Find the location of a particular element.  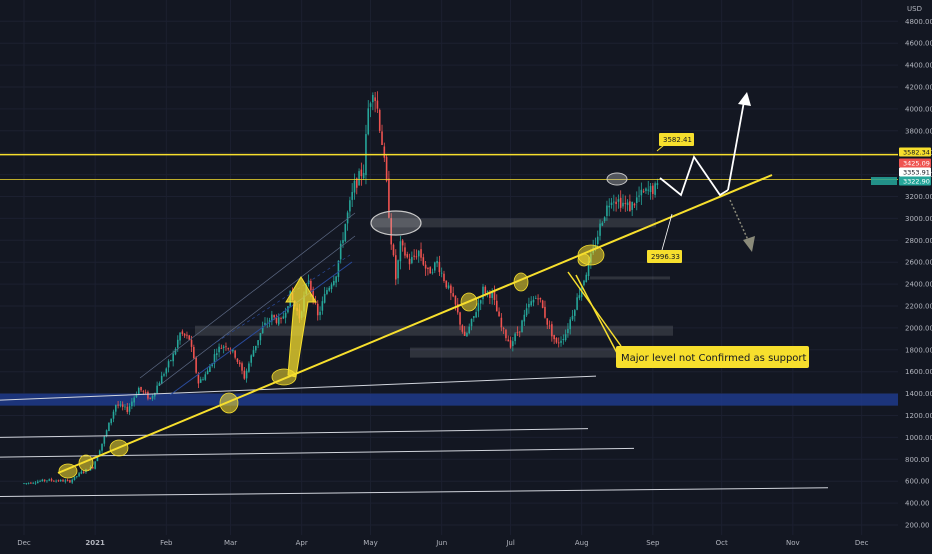

projection-up-arrowhead is located at coordinates (744, 99).